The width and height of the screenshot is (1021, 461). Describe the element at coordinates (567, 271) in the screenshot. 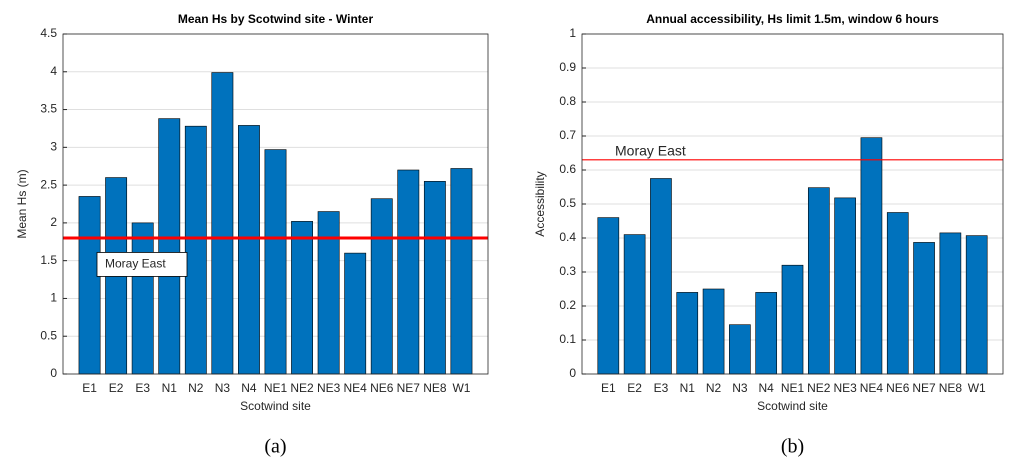

I see `y-tick-label: 0.3` at that location.